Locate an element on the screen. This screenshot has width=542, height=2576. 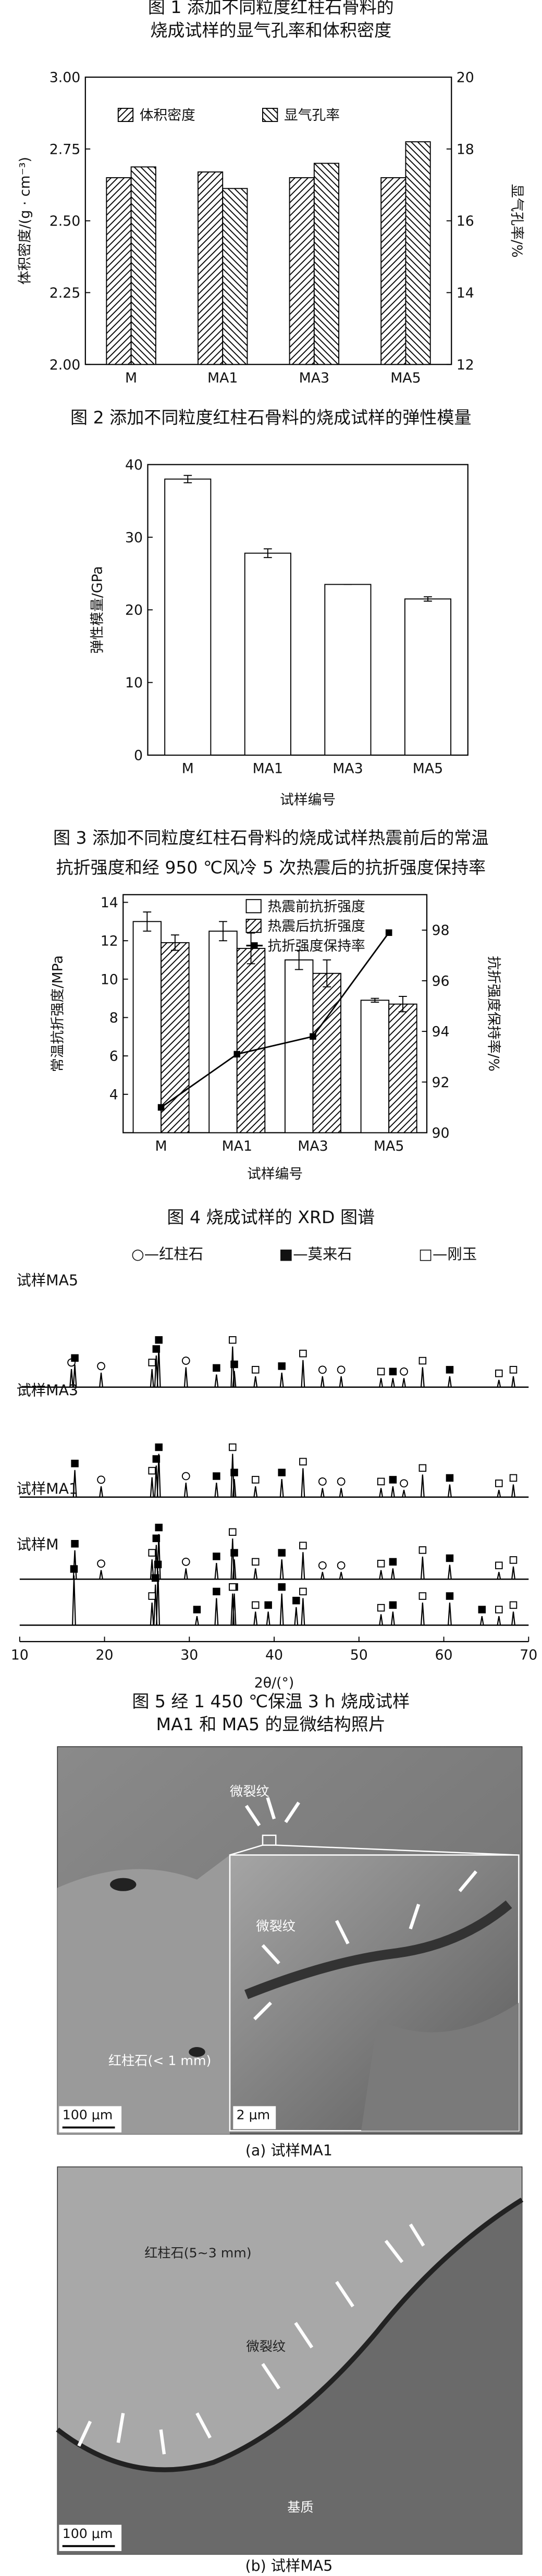
chart-title: 抗折强度和经 950 ℃风冷 5 次热震后的抗折强度保持率 is located at coordinates (271, 867).